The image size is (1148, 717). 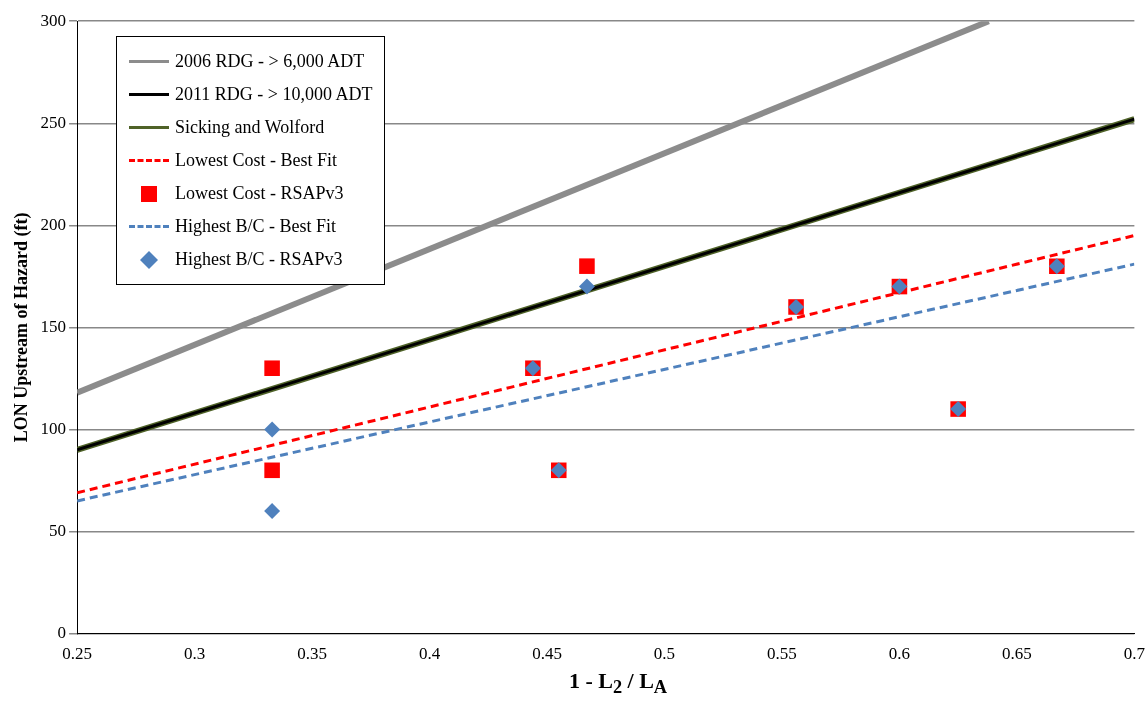 What do you see at coordinates (312, 654) in the screenshot?
I see `x-tick-label: 0.35` at bounding box center [312, 654].